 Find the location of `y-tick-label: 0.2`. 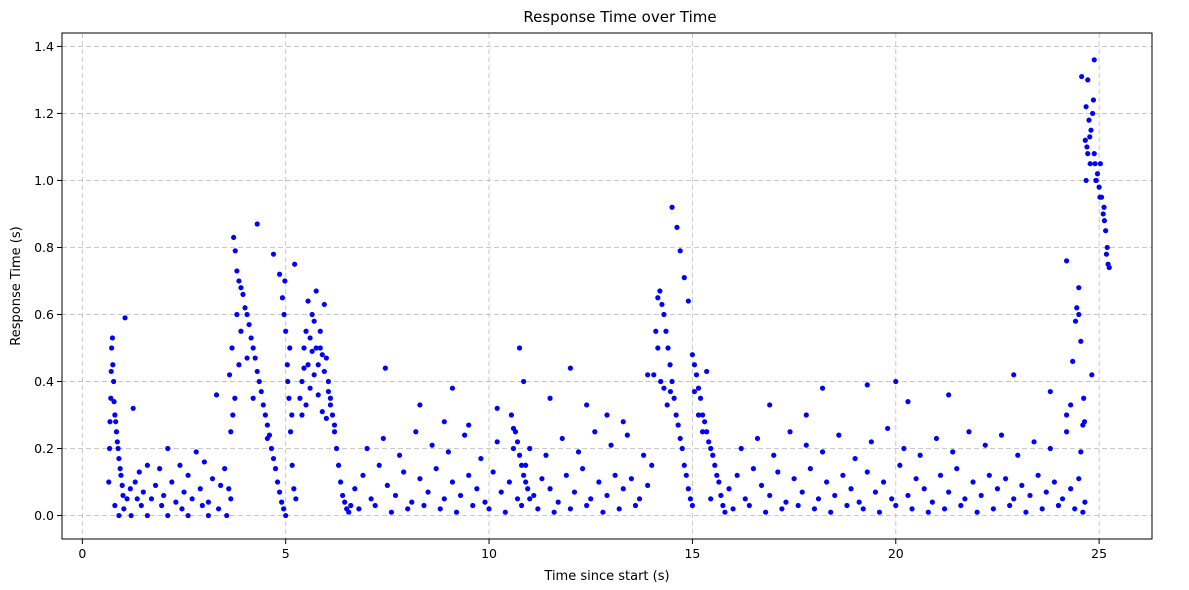

y-tick-label: 0.2 is located at coordinates (44, 448).